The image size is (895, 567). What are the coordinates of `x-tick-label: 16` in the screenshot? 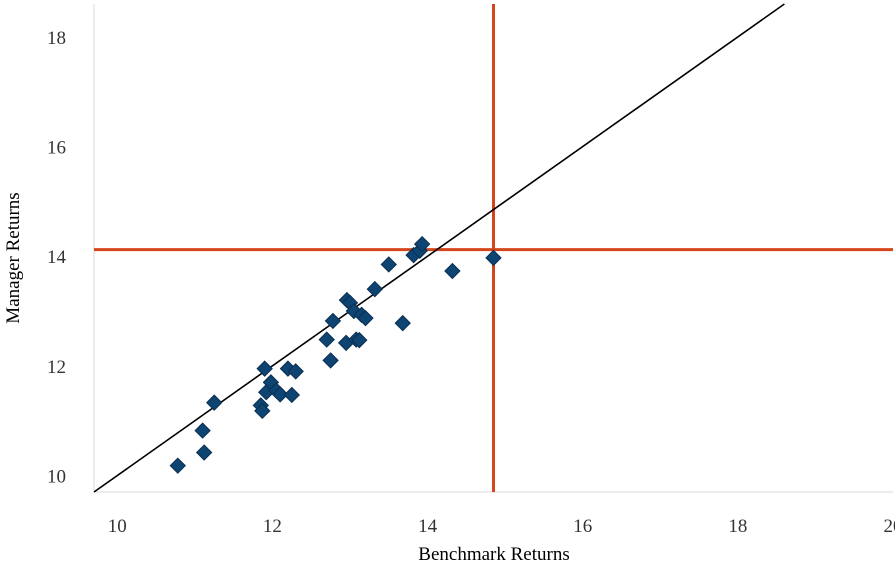 It's located at (582, 526).